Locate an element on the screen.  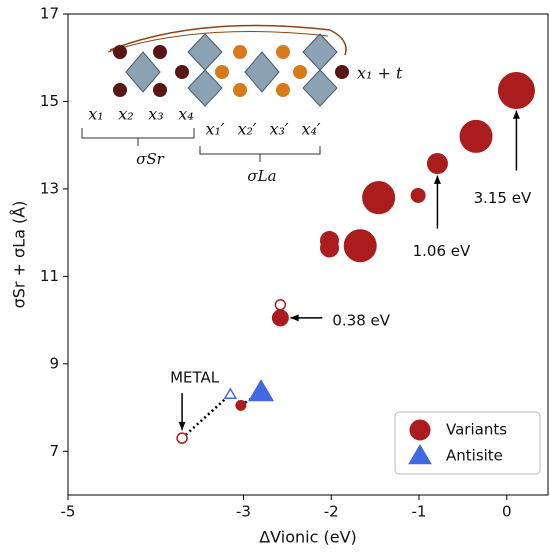
site-label: x₁ is located at coordinates (95, 114).